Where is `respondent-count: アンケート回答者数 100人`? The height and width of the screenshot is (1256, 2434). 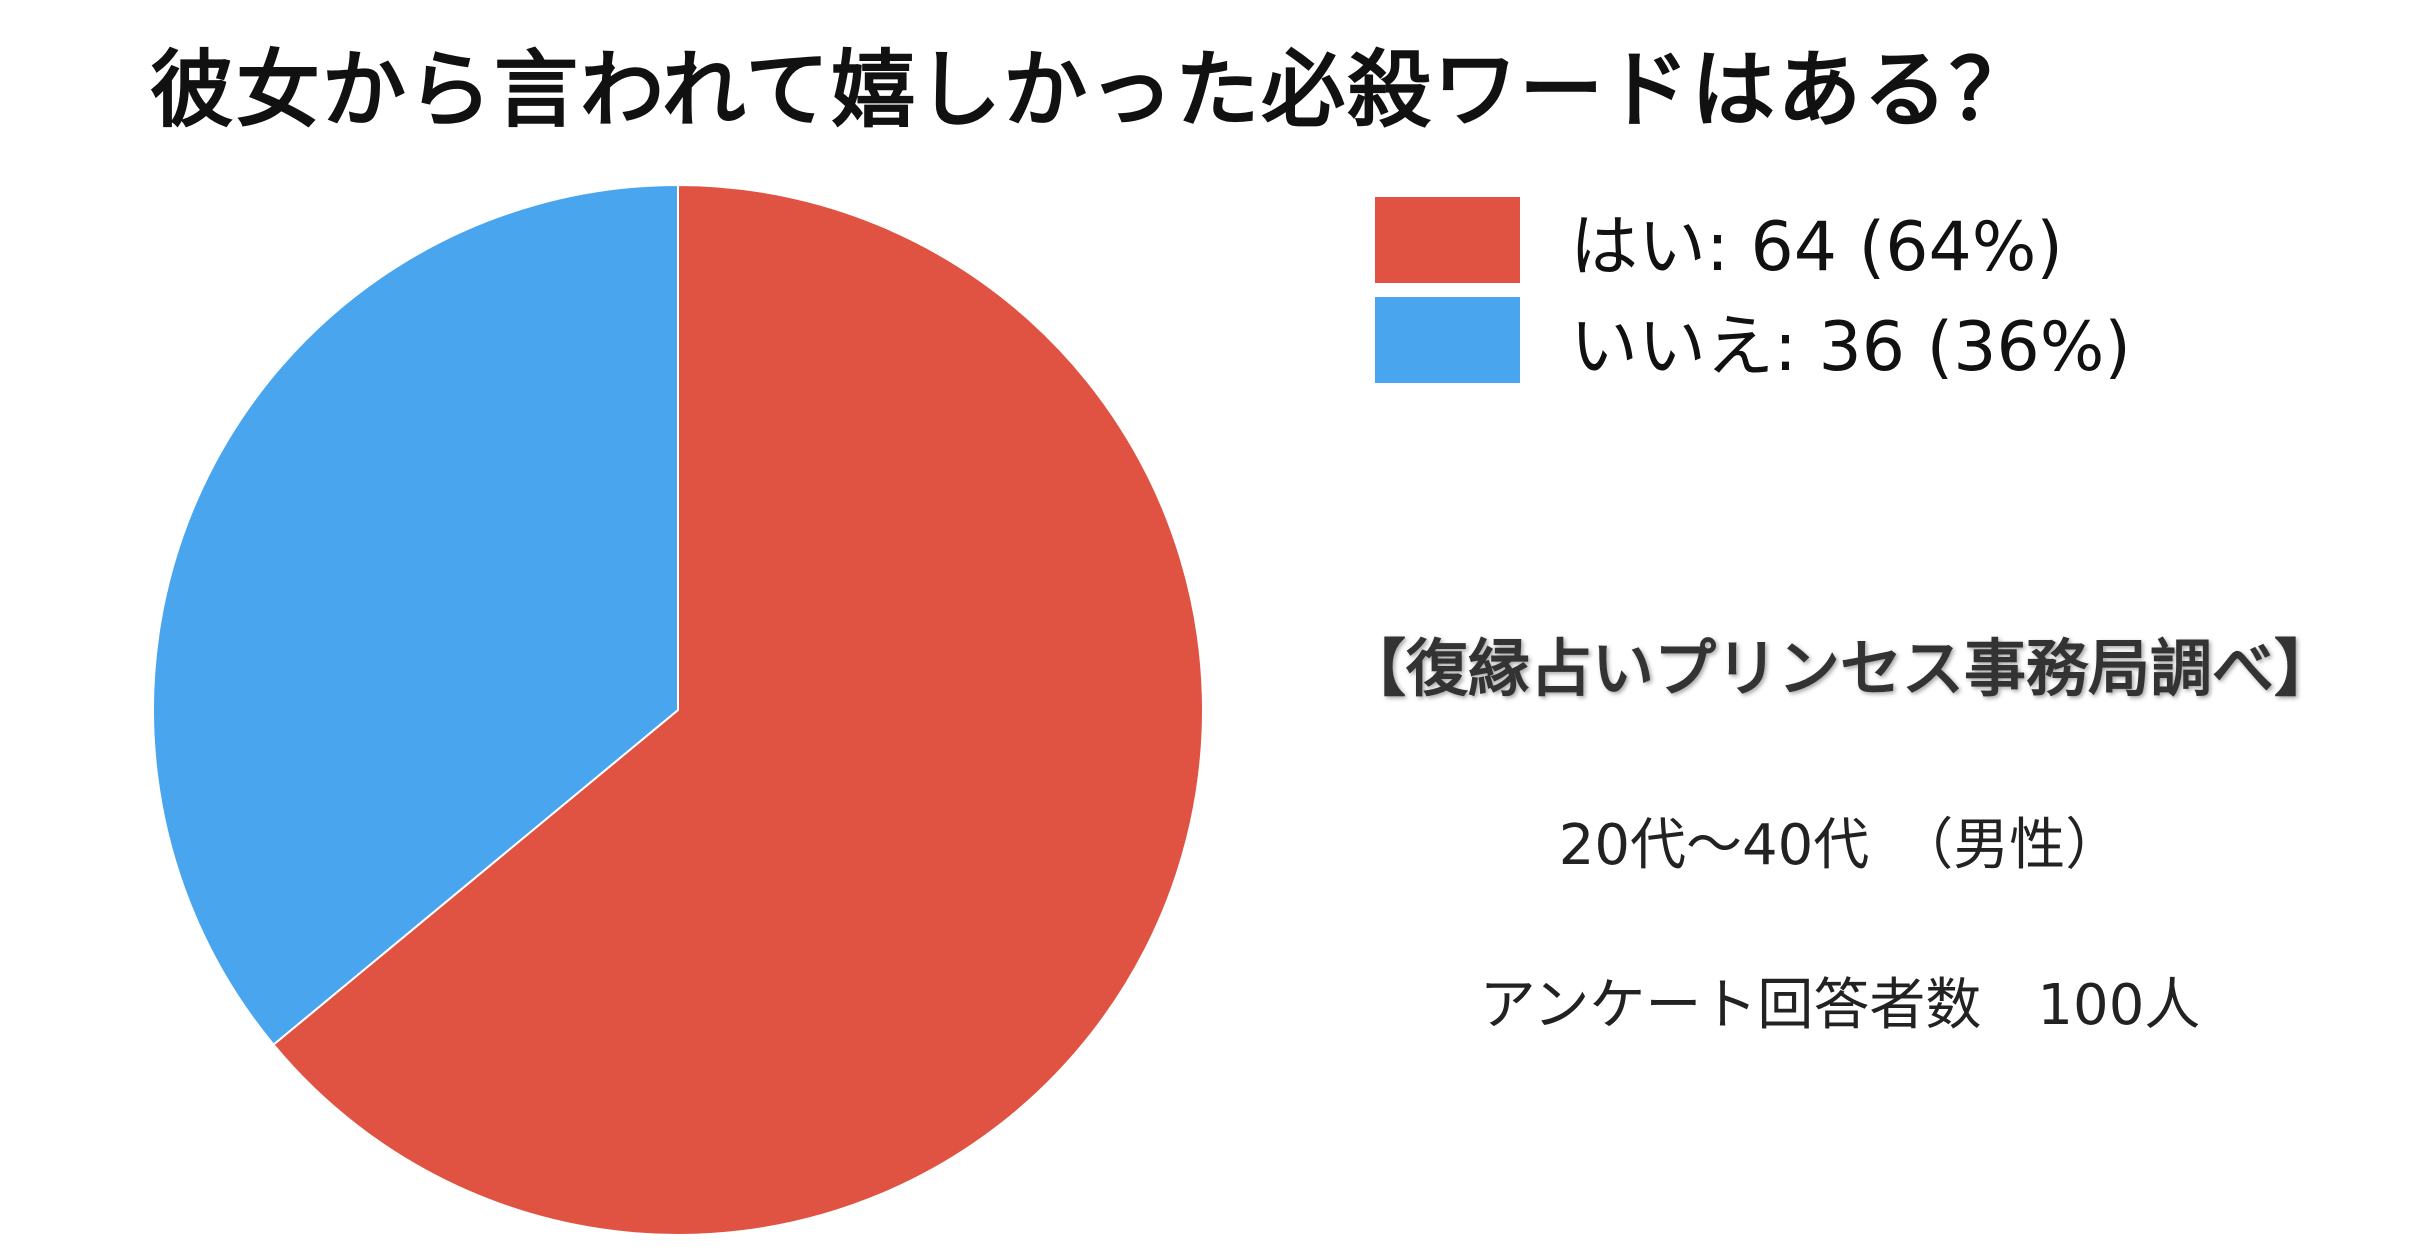 respondent-count: アンケート回答者数 100人 is located at coordinates (1840, 1005).